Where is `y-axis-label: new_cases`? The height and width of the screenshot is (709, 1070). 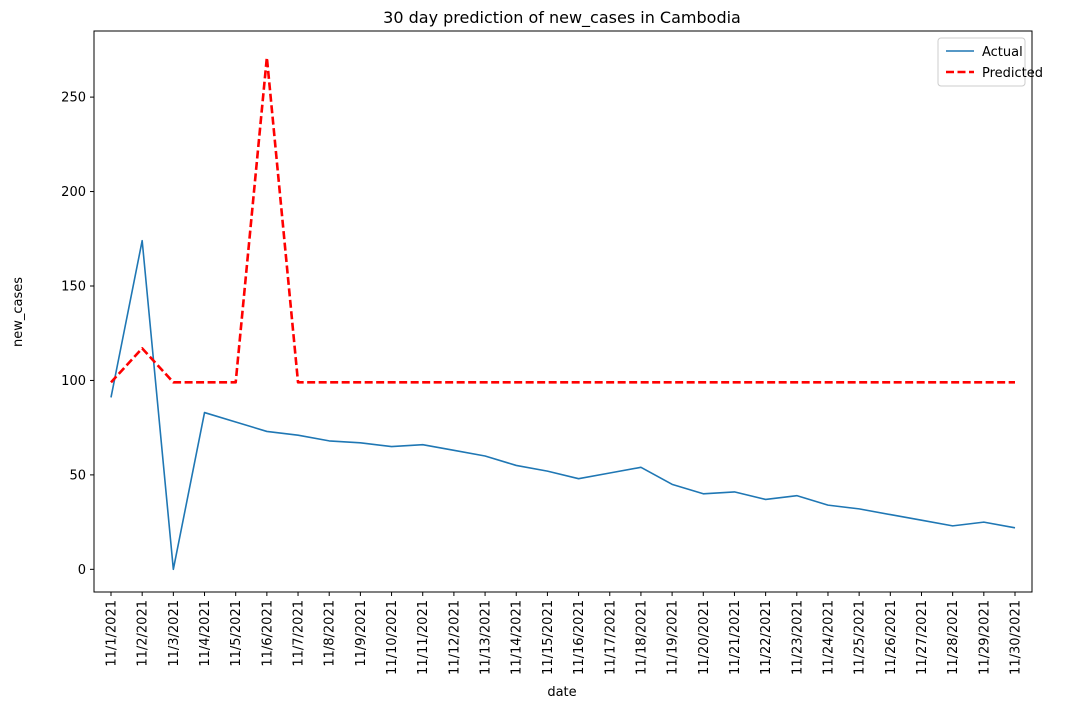
y-axis-label: new_cases is located at coordinates (18, 312).